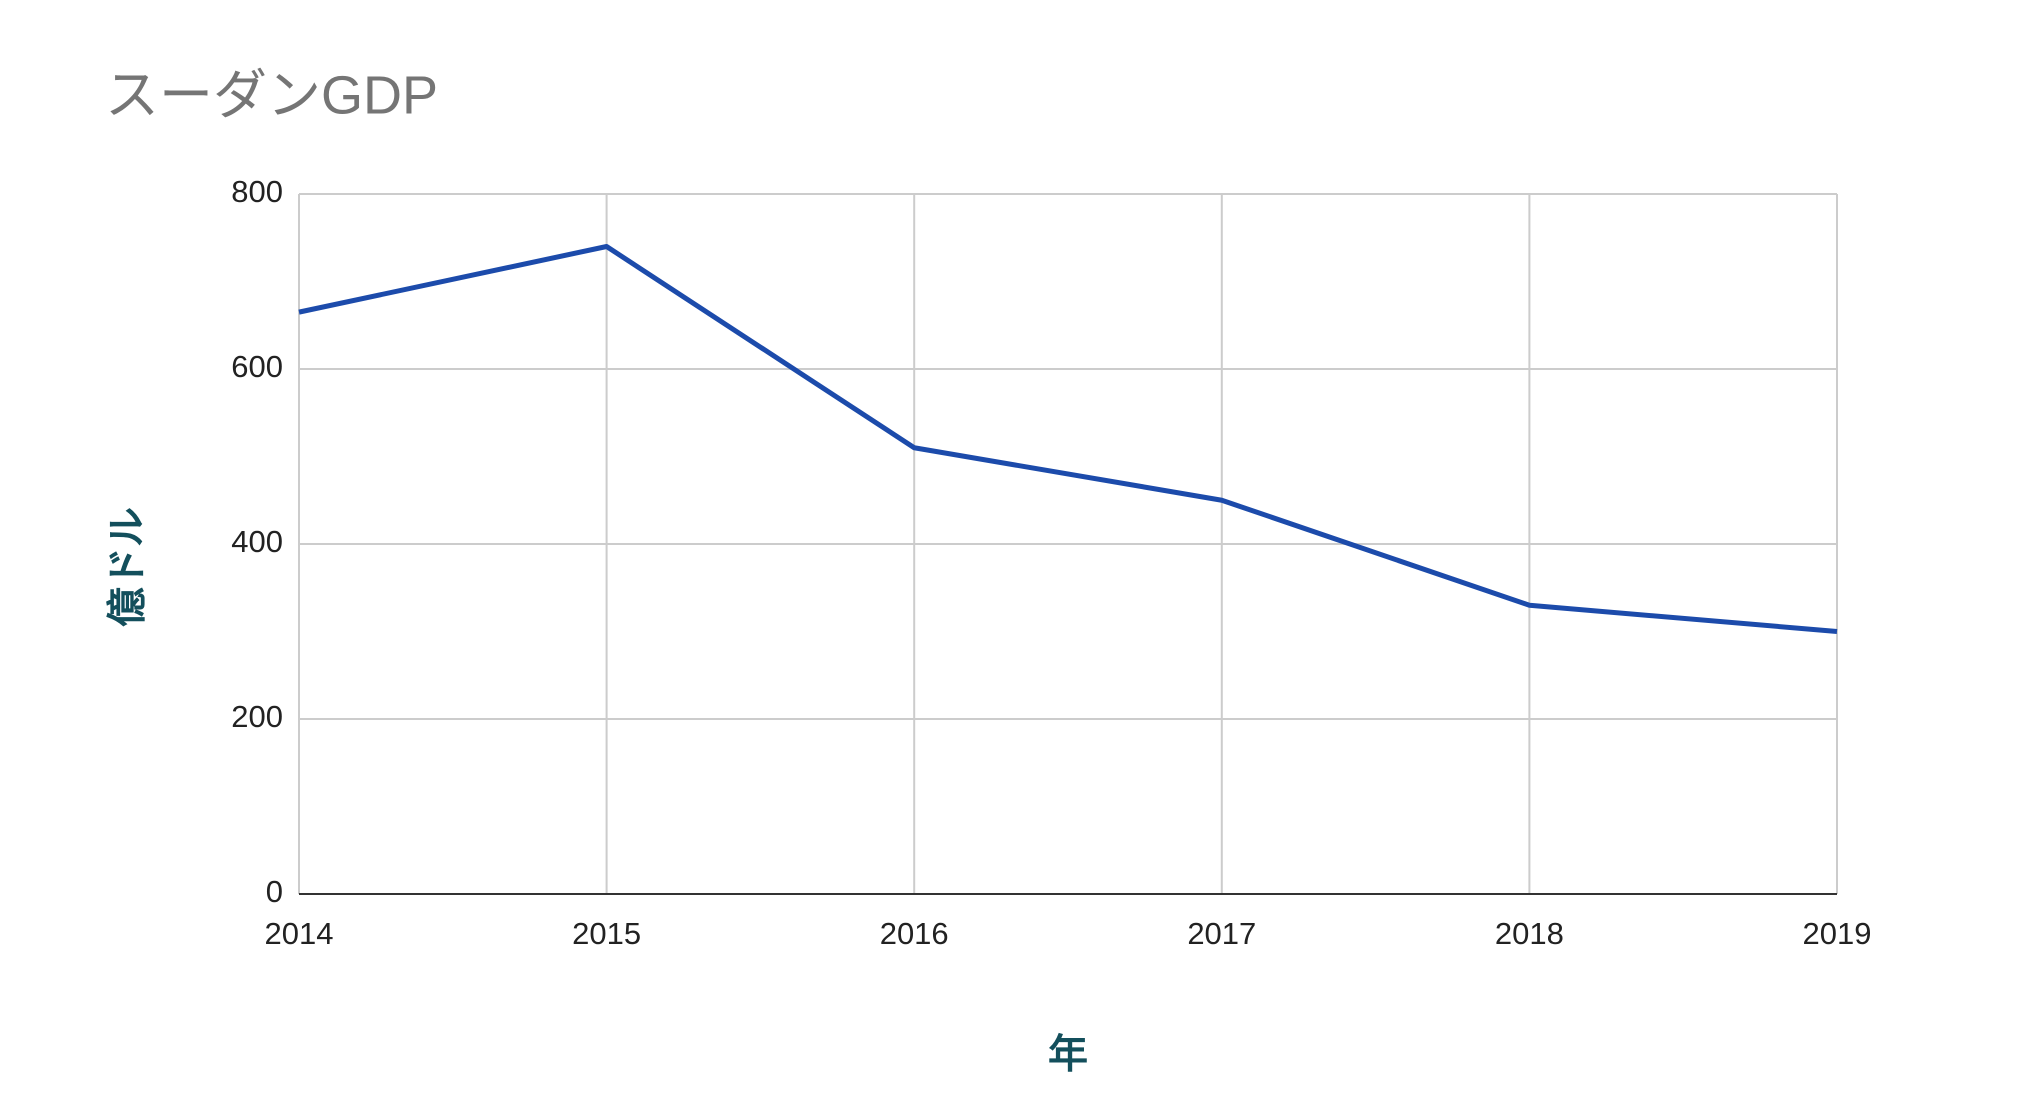 This screenshot has width=2038, height=1115. Describe the element at coordinates (914, 933) in the screenshot. I see `x-tick-label: 2016` at that location.